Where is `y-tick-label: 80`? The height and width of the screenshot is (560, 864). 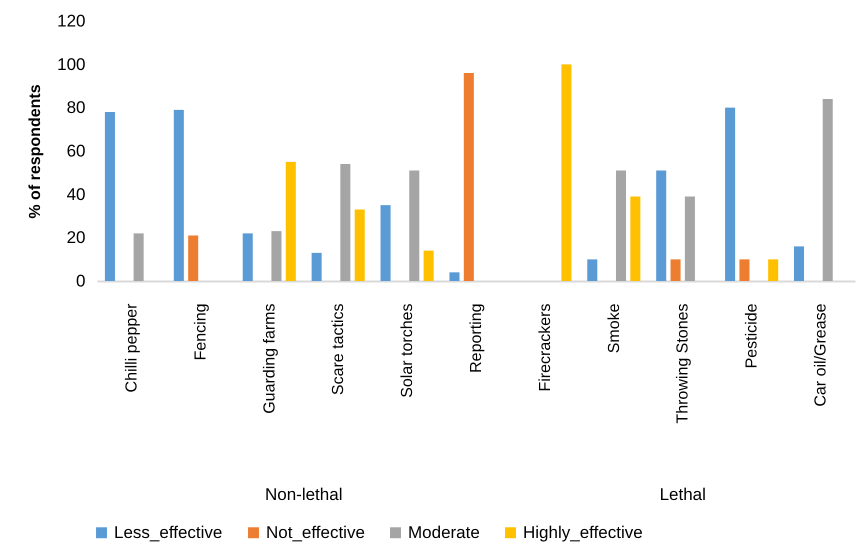
y-tick-label: 80 is located at coordinates (76, 108).